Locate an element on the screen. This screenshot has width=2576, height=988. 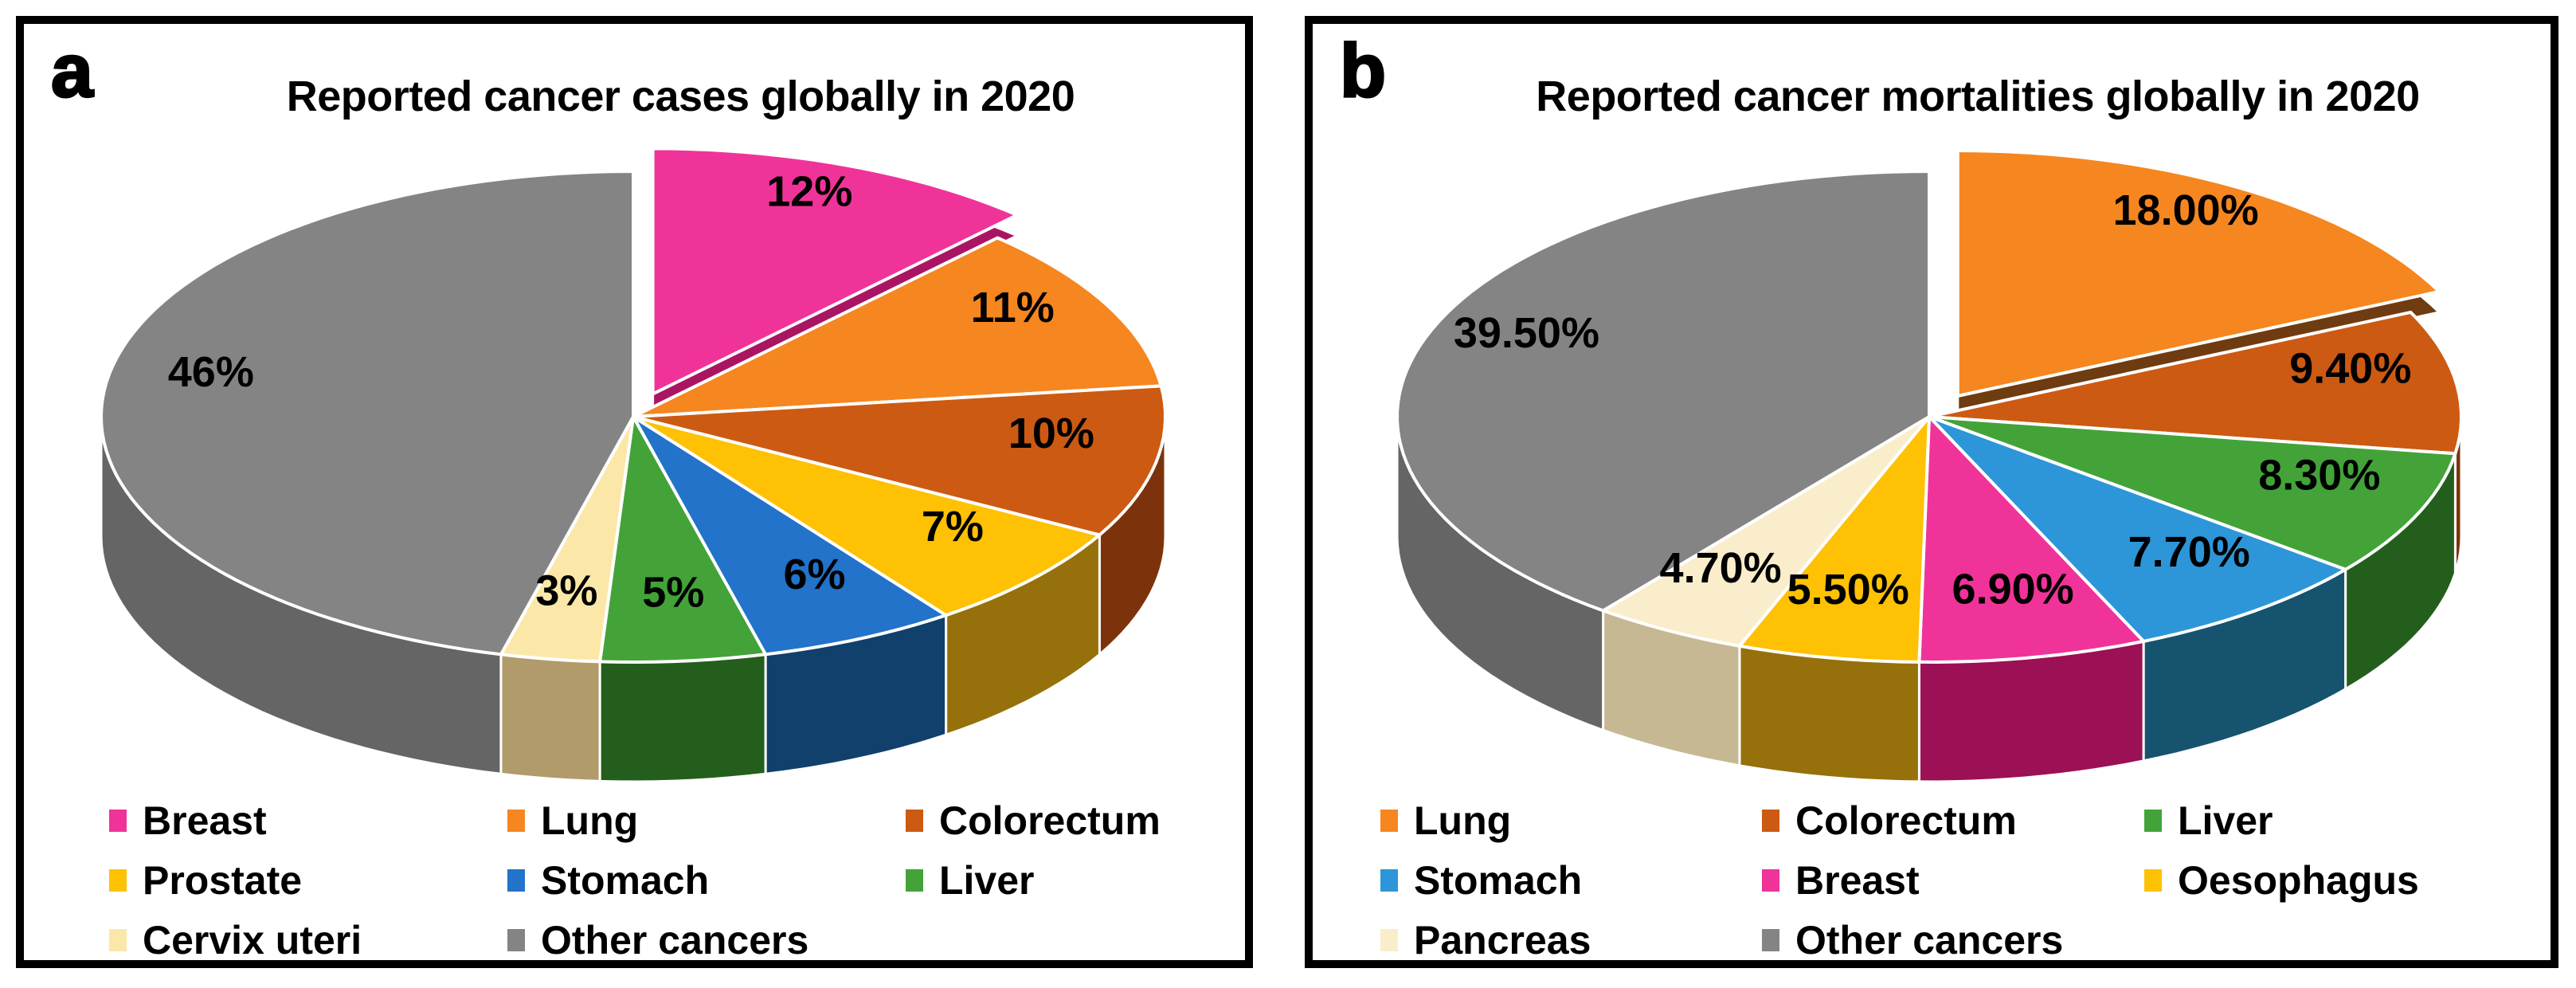
legend-label-prostate: Prostate is located at coordinates (223, 880).